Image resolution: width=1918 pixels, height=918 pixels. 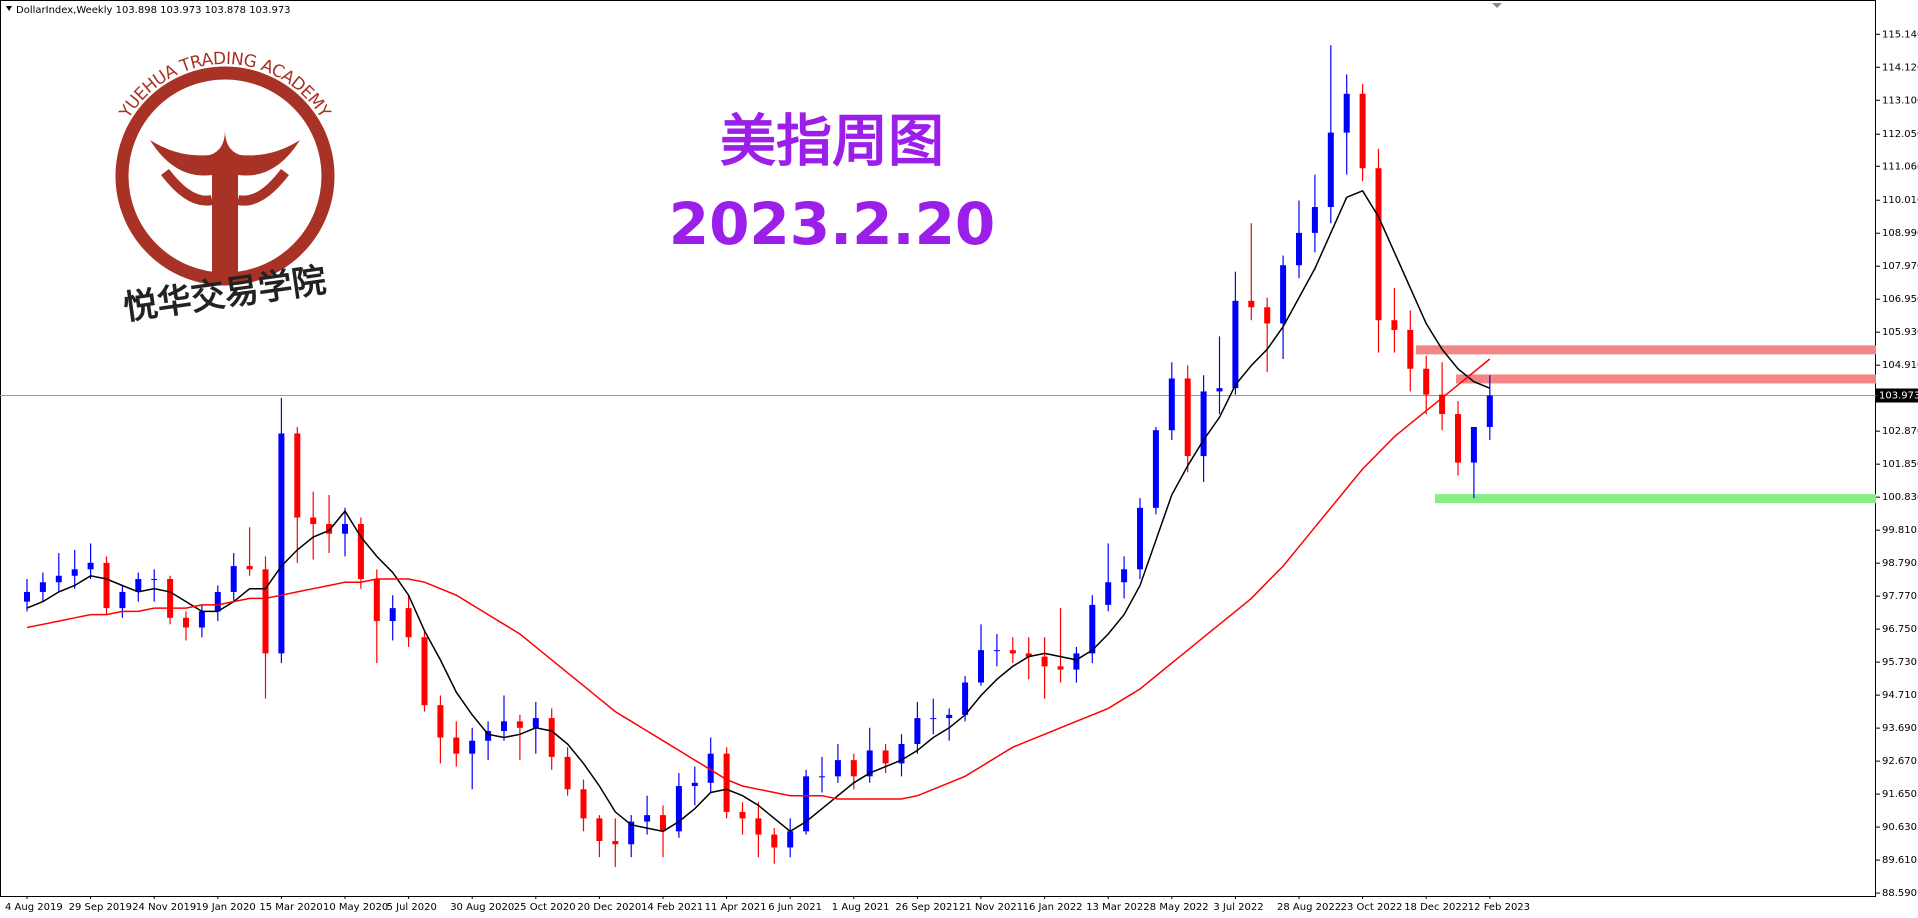 What do you see at coordinates (1900, 299) in the screenshot?
I see `y-tick-label: 106.950` at bounding box center [1900, 299].